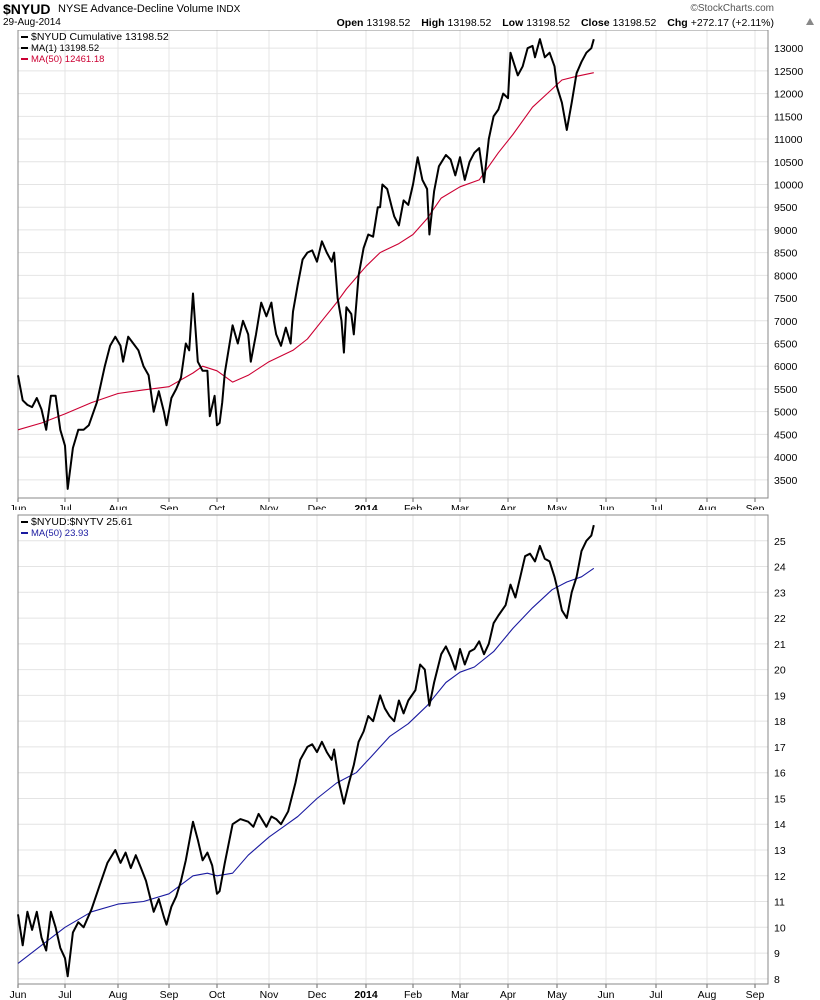 Image resolution: width=820 pixels, height=1000 pixels. I want to click on quote-date: 29-Aug-2014, so click(32, 22).